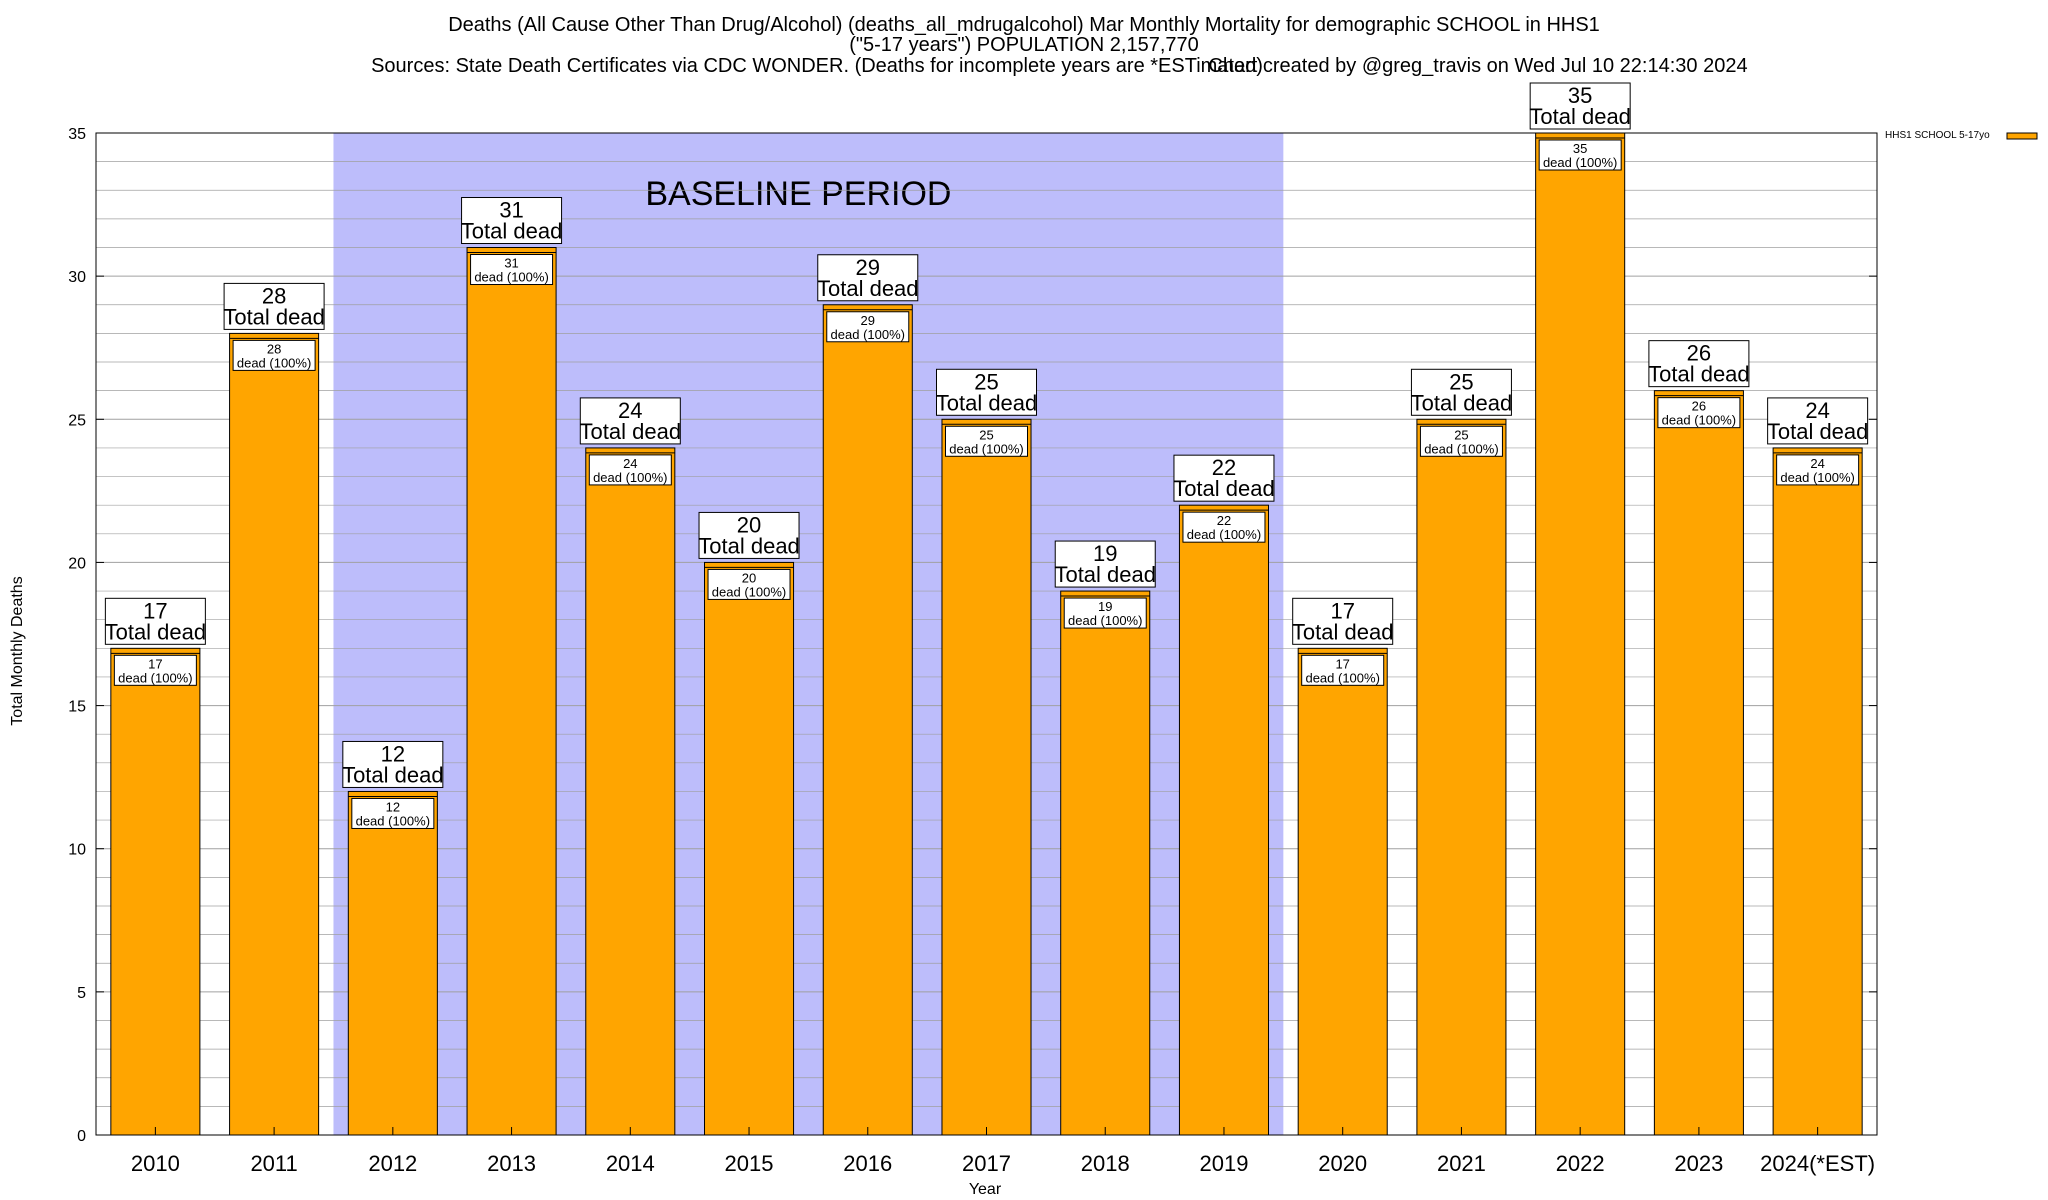 The width and height of the screenshot is (2048, 1200). Describe the element at coordinates (986, 1163) in the screenshot. I see `x-tick-label: 2017` at that location.